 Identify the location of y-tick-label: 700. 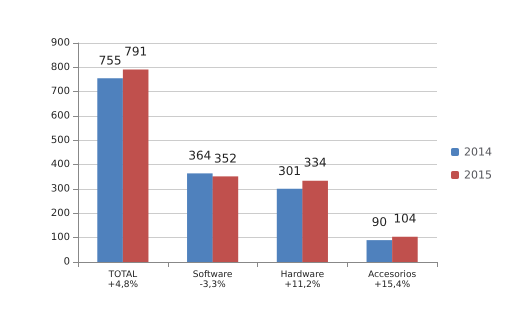
(60, 92).